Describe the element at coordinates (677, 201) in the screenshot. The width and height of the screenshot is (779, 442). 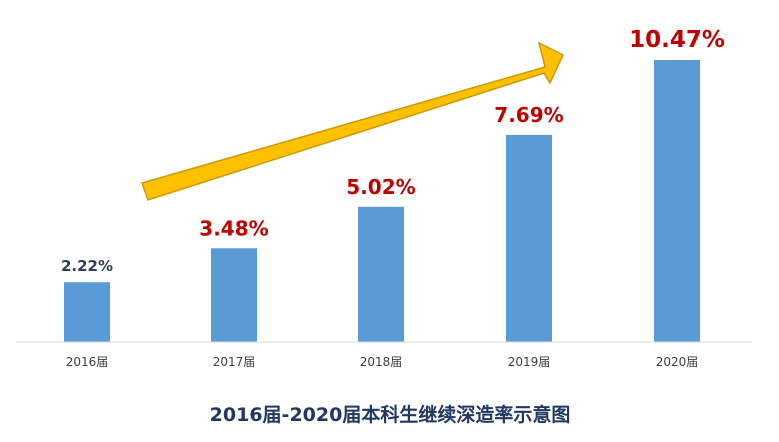
I see `bar-2020届` at that location.